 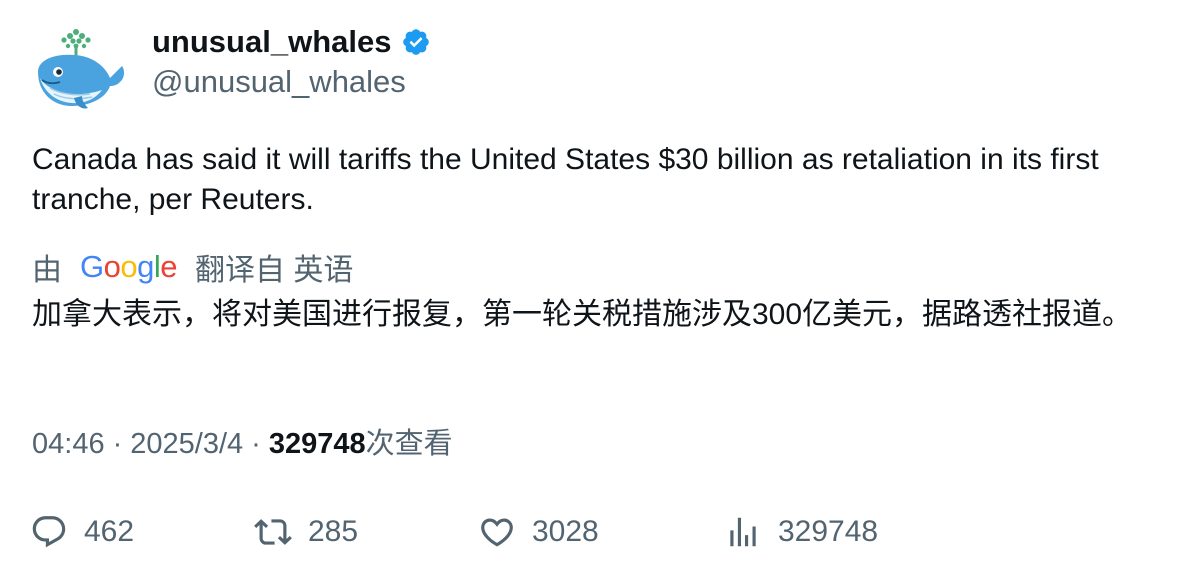 What do you see at coordinates (497, 532) in the screenshot?
I see `heart-icon` at bounding box center [497, 532].